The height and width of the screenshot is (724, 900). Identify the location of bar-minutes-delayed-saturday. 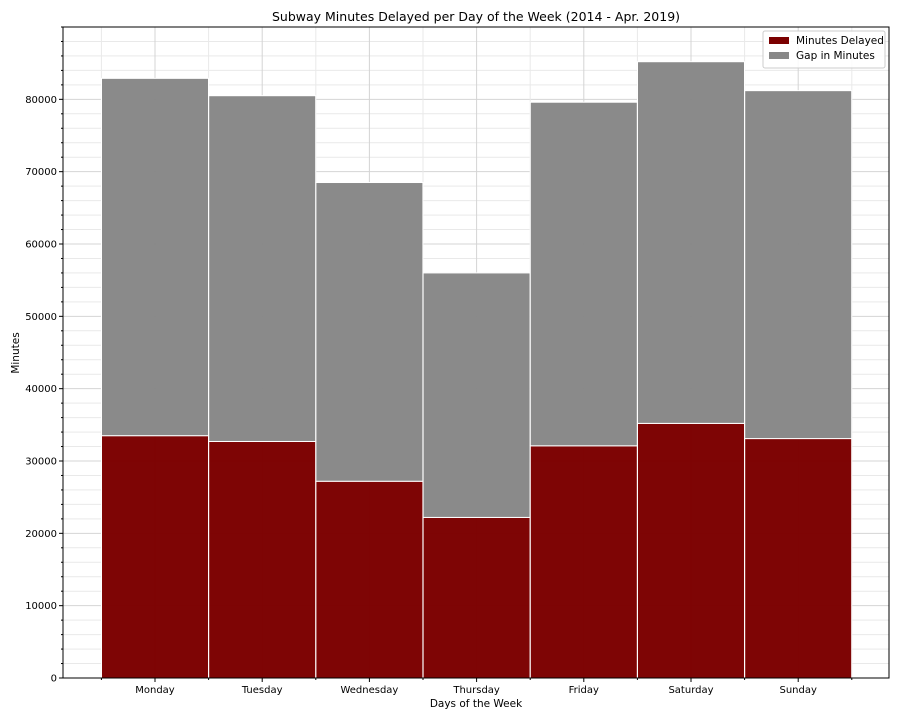
(691, 550).